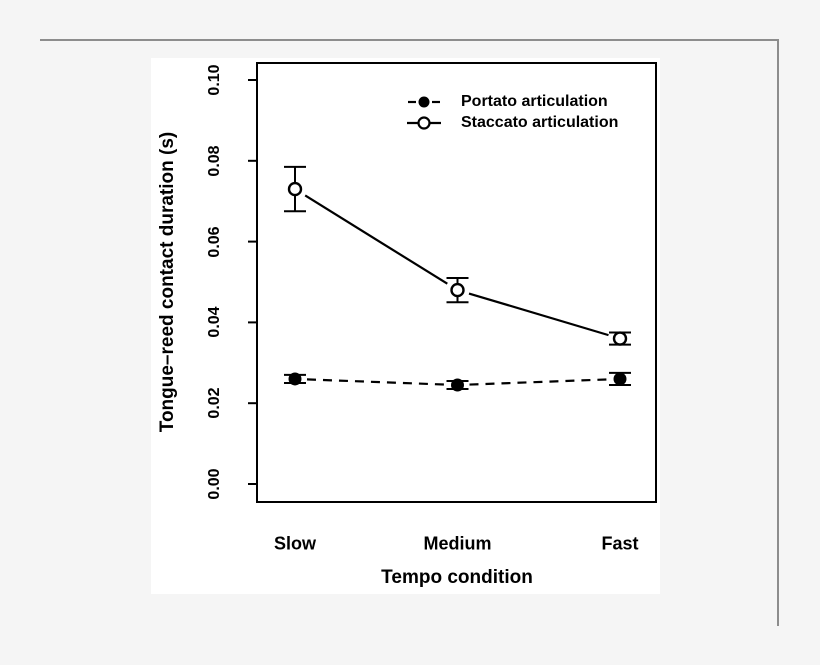 This screenshot has height=665, width=820. Describe the element at coordinates (167, 282) in the screenshot. I see `y-axis-title: Tongue–reed contact duration (s)` at that location.